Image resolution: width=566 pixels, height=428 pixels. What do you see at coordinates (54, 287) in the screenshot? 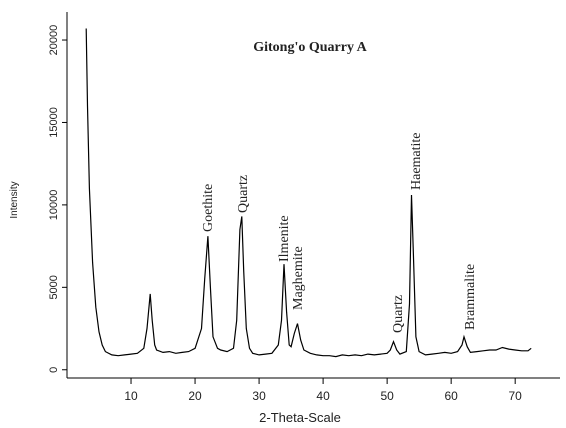
I see `y-tick-label: 5000` at bounding box center [54, 287].